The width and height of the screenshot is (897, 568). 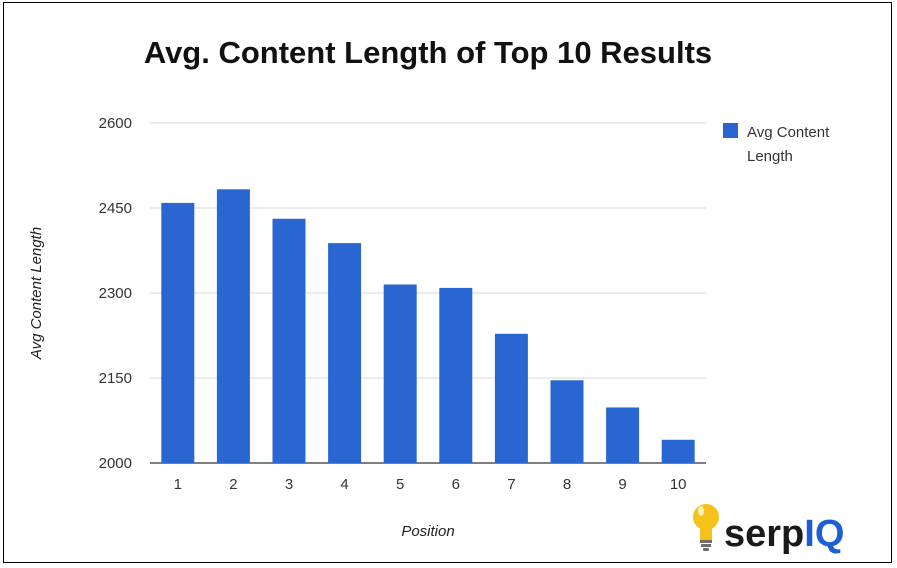 I want to click on brand-logo: serpIQ, so click(x=768, y=529).